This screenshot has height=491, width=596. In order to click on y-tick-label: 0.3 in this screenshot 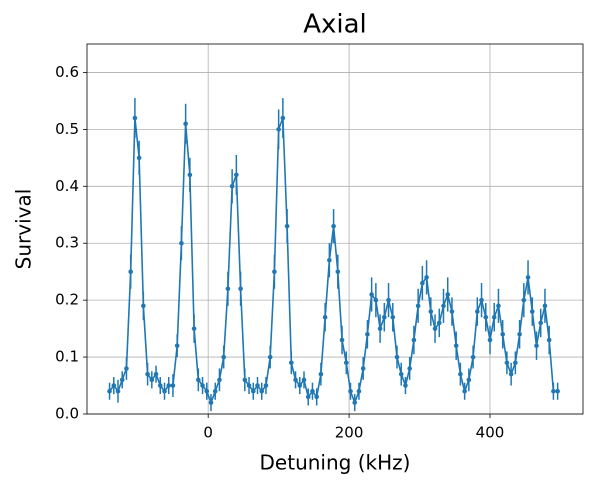, I will do `click(67, 243)`.